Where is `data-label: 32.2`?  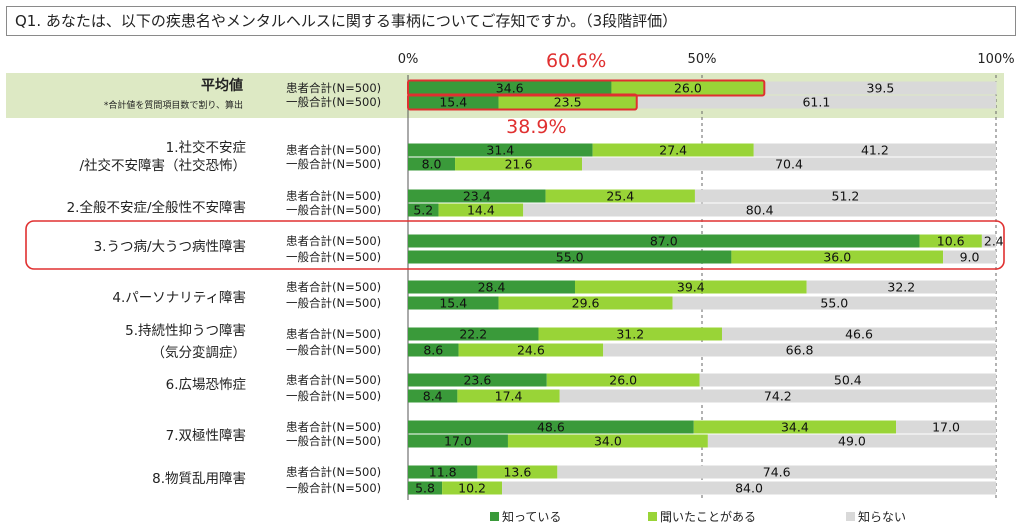 data-label: 32.2 is located at coordinates (901, 287).